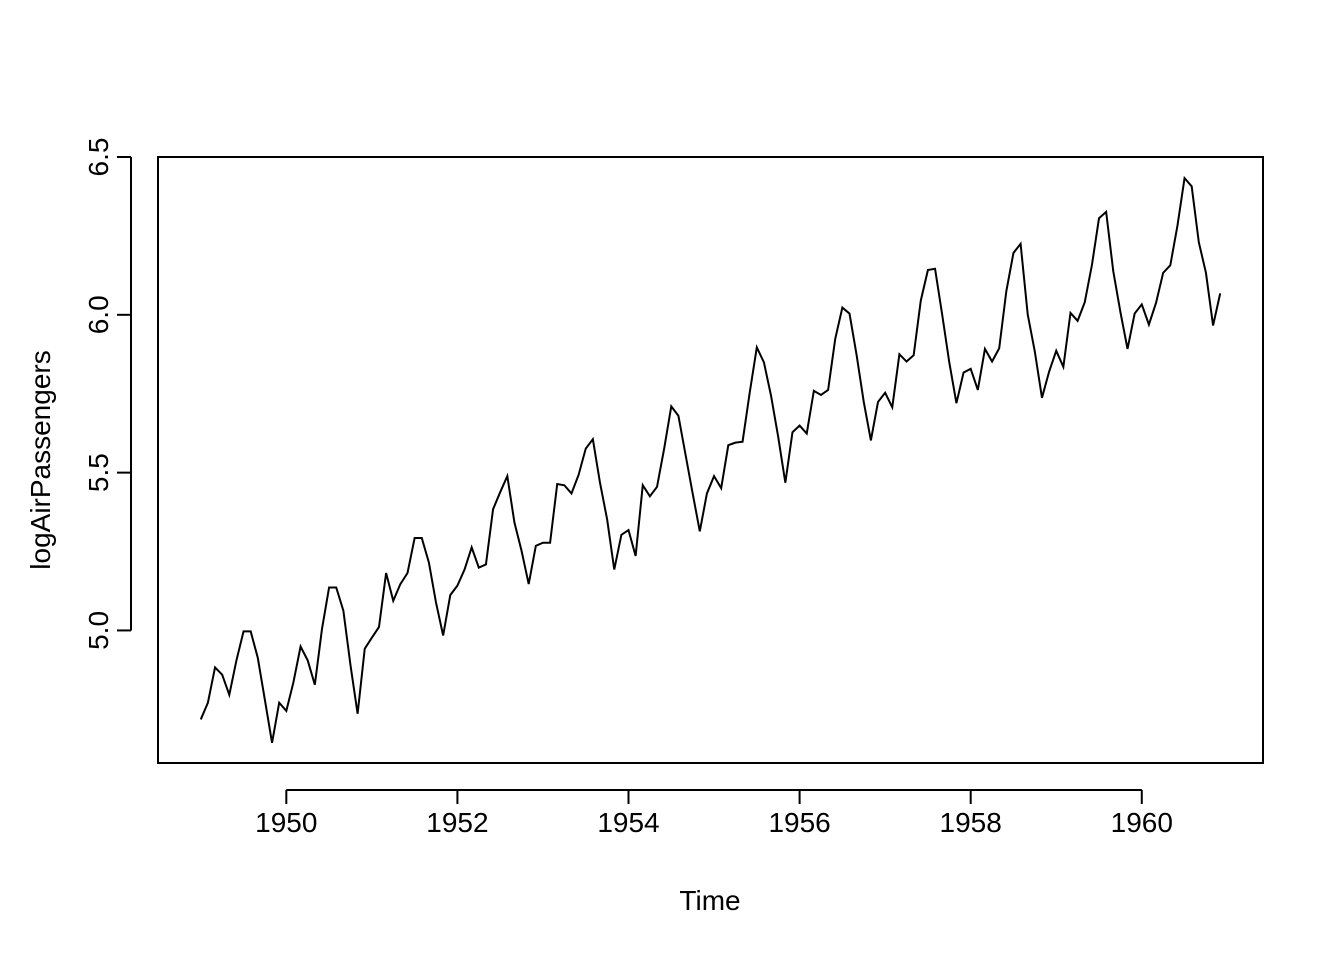 The image size is (1344, 960). What do you see at coordinates (107, 394) in the screenshot?
I see `y-axis: 5.0 5.5 6.0 6.5` at bounding box center [107, 394].